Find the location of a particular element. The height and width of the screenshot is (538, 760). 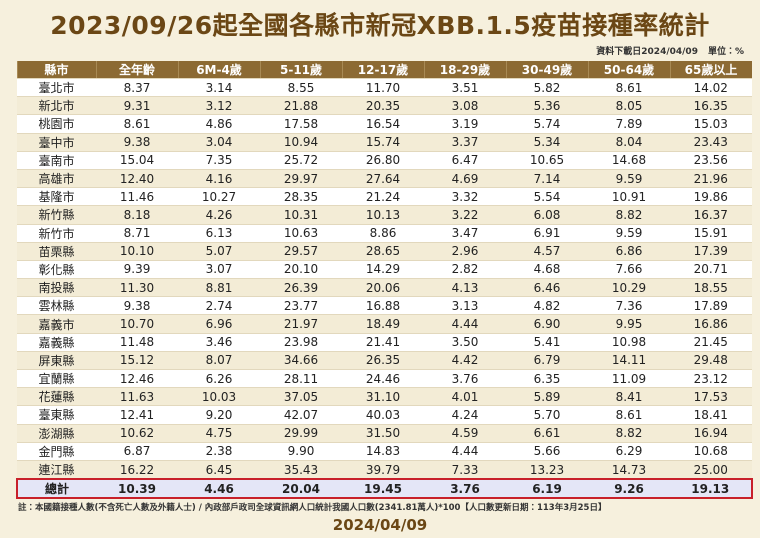

rate-cell: 5.82 is located at coordinates (547, 88).